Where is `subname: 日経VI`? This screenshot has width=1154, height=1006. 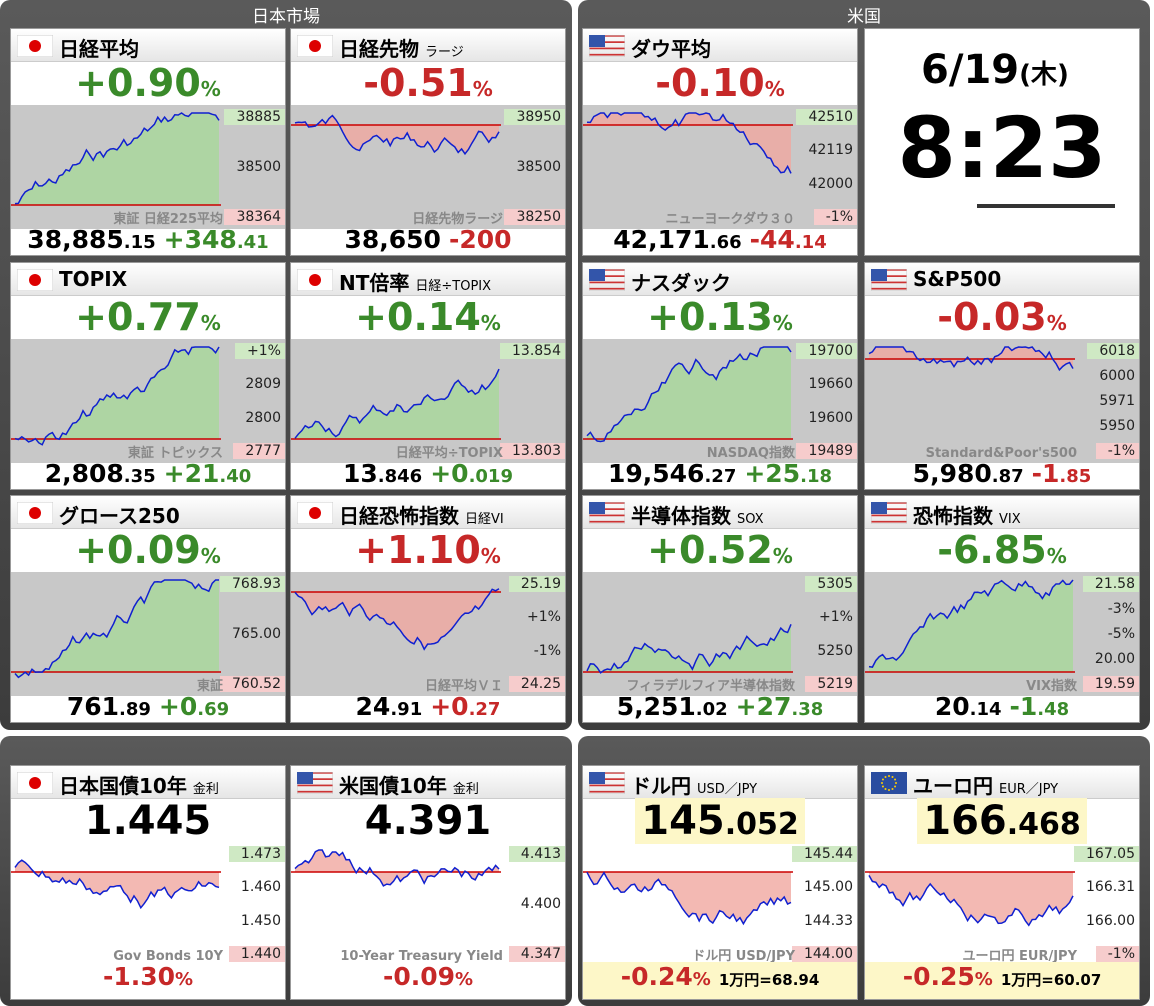
subname: 日経VI is located at coordinates (484, 519).